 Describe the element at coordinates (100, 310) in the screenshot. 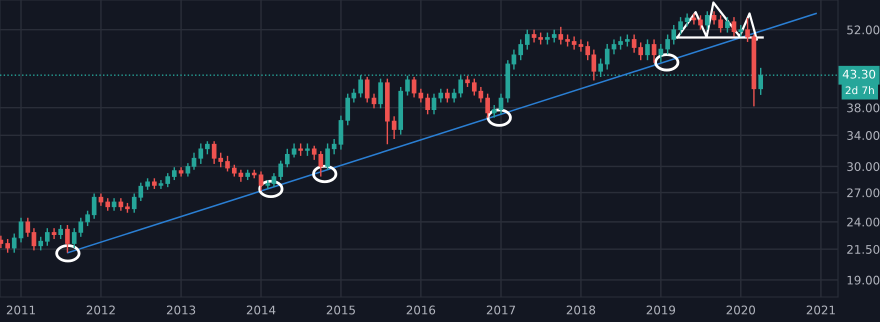

I see `x-tick-label: 2012` at that location.